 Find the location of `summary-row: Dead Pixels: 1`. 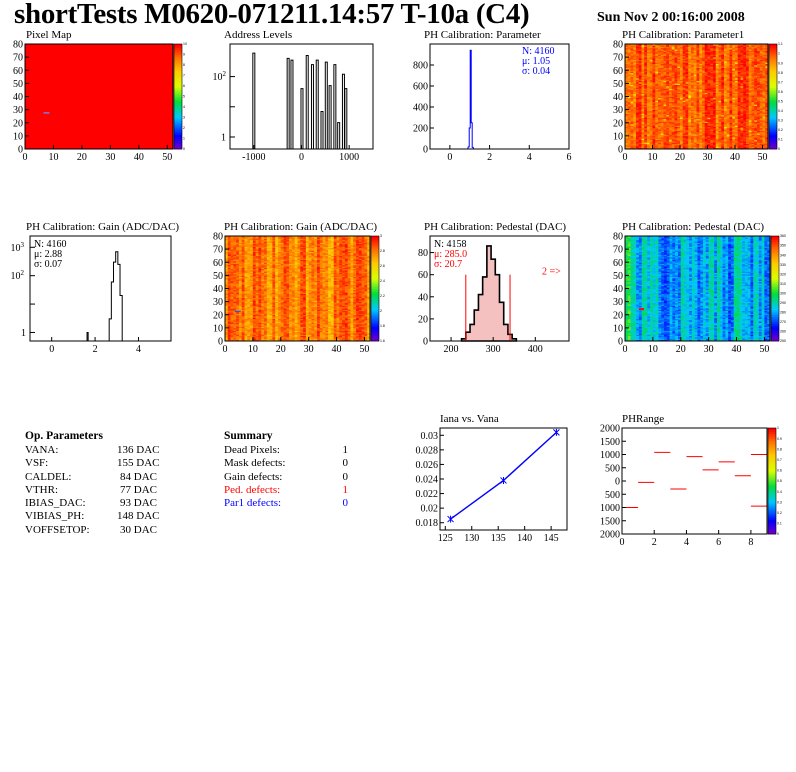

summary-row: Dead Pixels: 1 is located at coordinates (294, 450).